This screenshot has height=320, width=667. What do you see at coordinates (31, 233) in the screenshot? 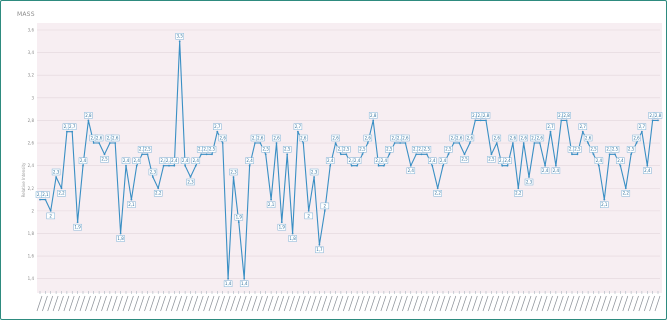
I see `y-tick-label: 1,8` at bounding box center [31, 233].